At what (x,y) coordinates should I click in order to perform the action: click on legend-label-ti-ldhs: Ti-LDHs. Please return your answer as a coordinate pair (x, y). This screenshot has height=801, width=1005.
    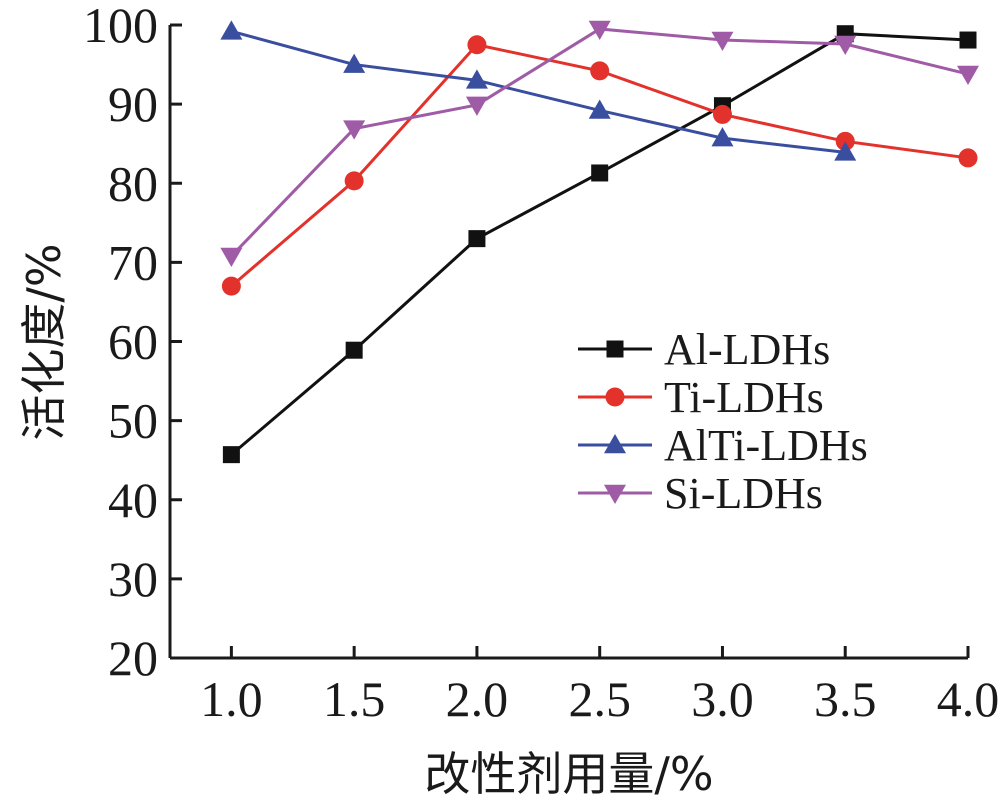
    Looking at the image, I should click on (744, 397).